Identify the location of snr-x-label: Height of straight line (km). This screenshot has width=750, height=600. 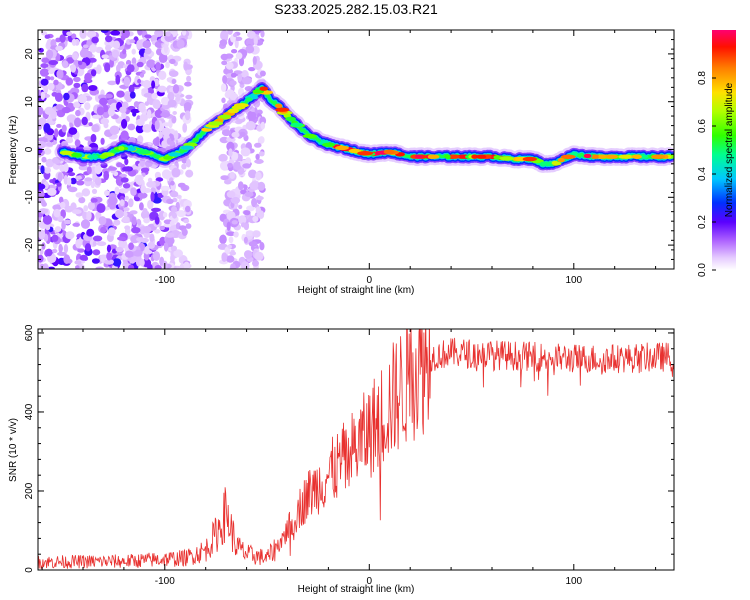
(356, 589).